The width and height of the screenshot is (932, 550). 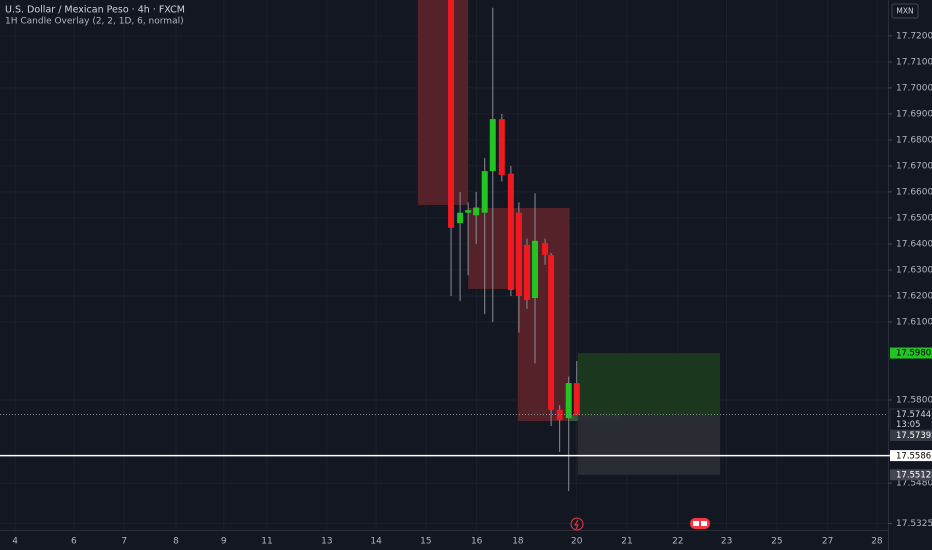 I want to click on y-tick-label: 17.53250, so click(x=914, y=524).